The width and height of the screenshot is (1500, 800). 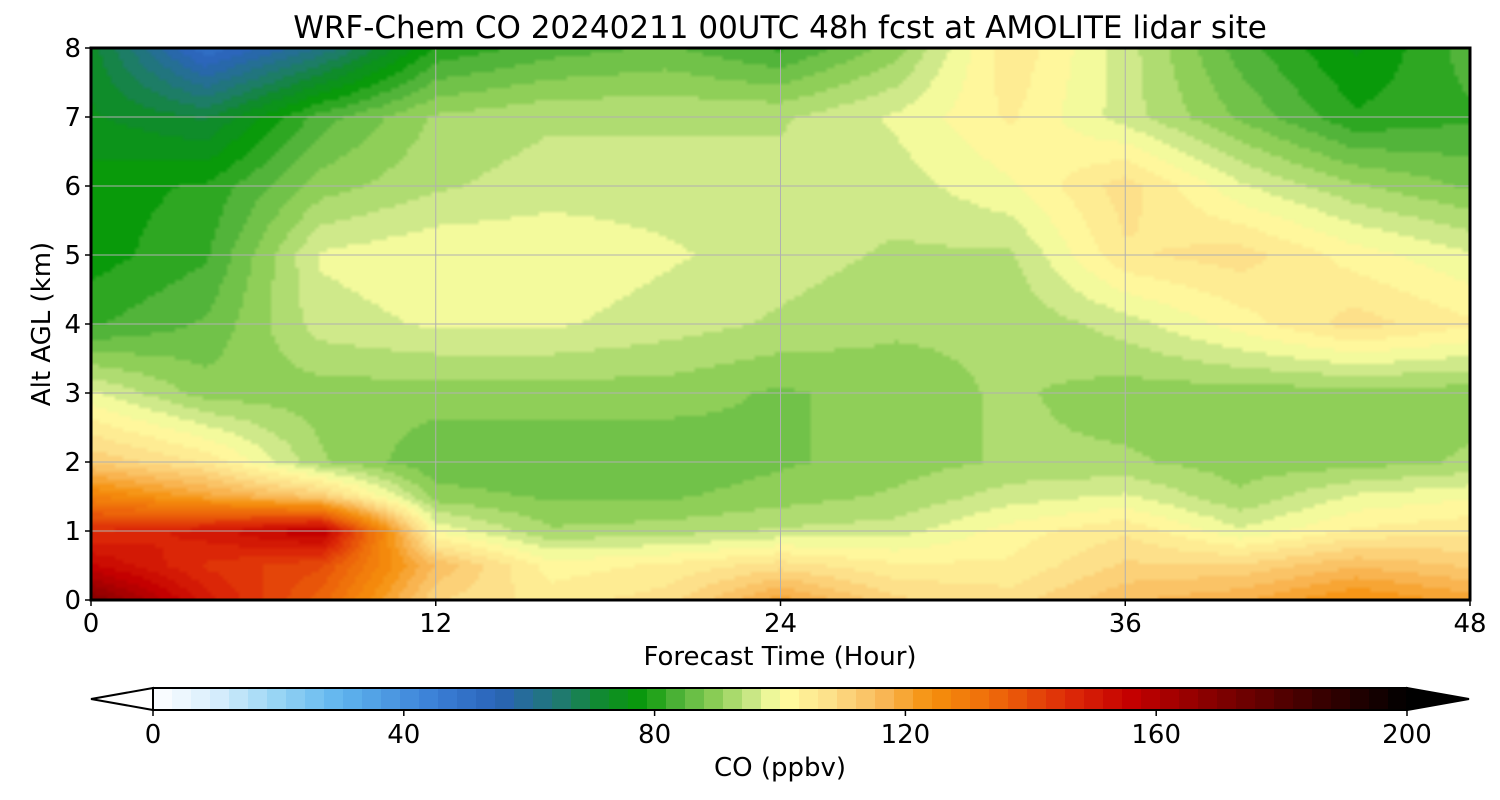 I want to click on y-tick-label: 0, so click(x=72, y=601).